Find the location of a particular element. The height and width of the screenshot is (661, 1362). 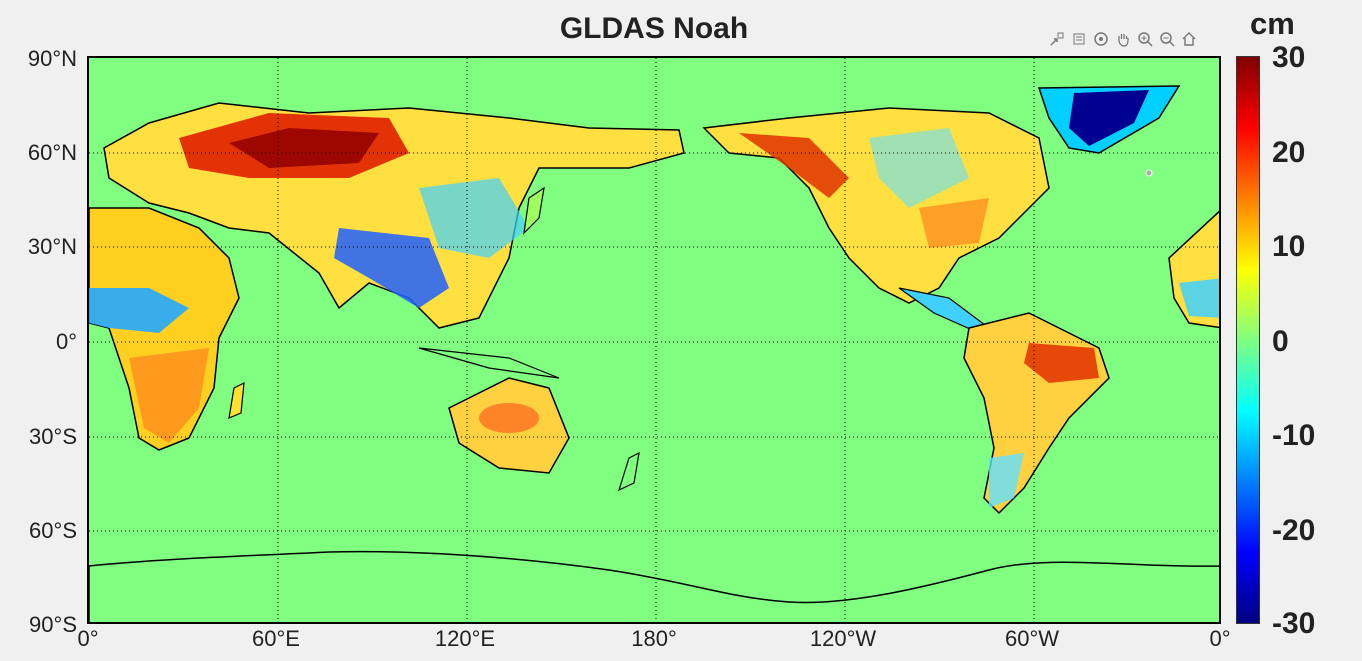

south-america-landmass is located at coordinates (1036, 413).